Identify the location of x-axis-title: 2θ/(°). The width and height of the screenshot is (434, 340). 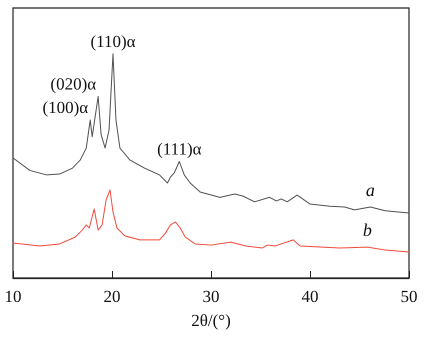
(211, 320).